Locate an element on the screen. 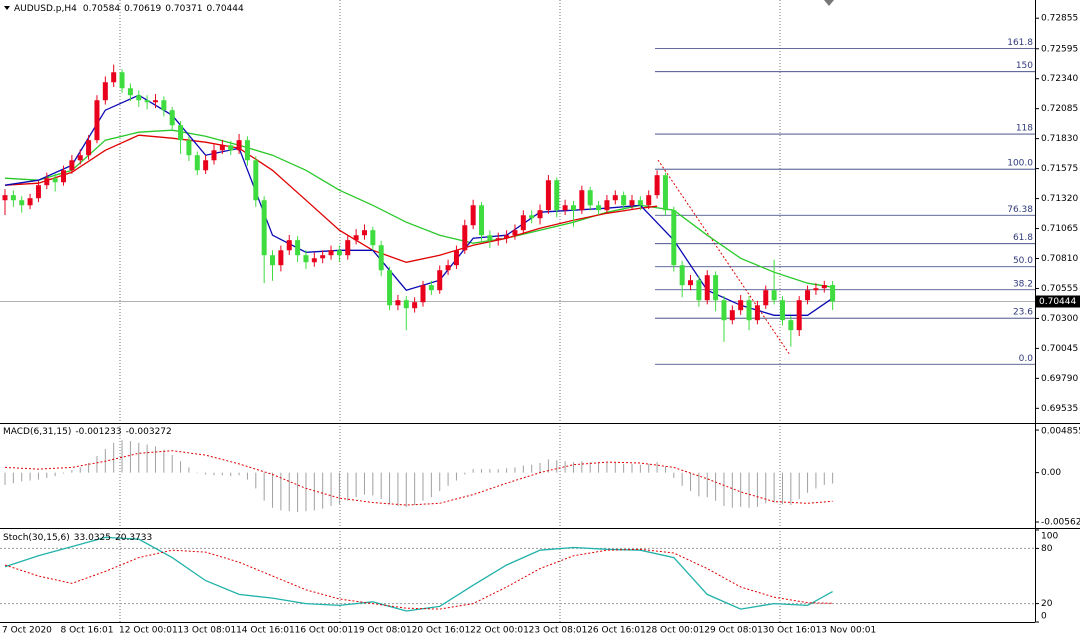 The image size is (1080, 638). y-tick-label: 0.71065 is located at coordinates (1059, 229).